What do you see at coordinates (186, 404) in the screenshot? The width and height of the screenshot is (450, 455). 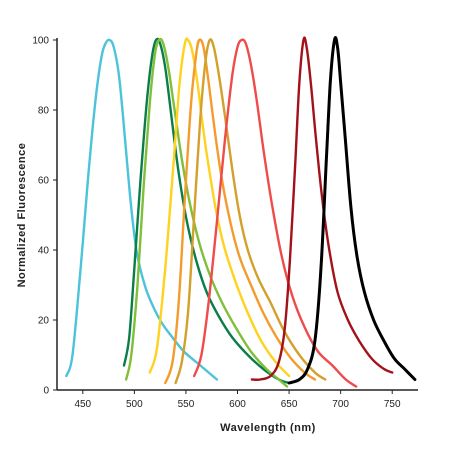 I see `x-tick-label: 550` at bounding box center [186, 404].